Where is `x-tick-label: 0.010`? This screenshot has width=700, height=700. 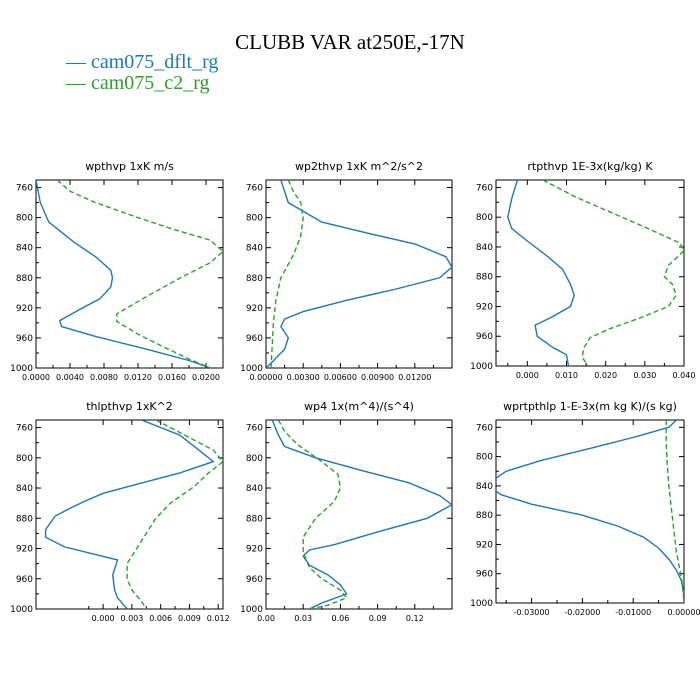 x-tick-label: 0.010 is located at coordinates (566, 375).